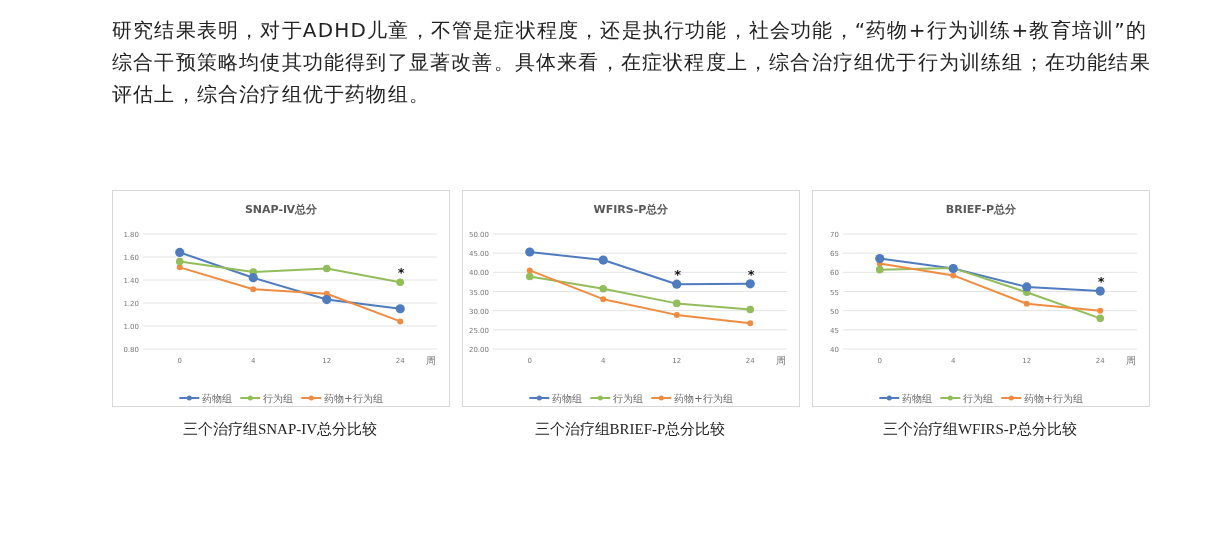 This screenshot has width=1219, height=534. I want to click on text: 研究结果表明，对于ADHD儿童，不管是症状程度，还是执行功能，社会功能，“药物+行为训练+教育培训”的综合干预策略均使其功能得到了显著改善。具体来看，在症状程度上，综合治疗组优于行为训练组；在功能结果评估上，综合治疗组优于药物组。, so click(632, 62).